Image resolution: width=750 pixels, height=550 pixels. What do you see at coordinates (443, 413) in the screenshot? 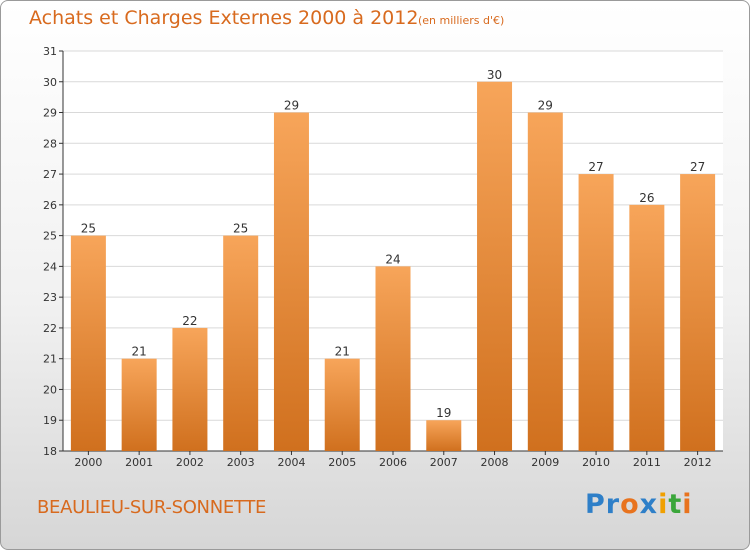
I see `data-label: 19` at bounding box center [443, 413].